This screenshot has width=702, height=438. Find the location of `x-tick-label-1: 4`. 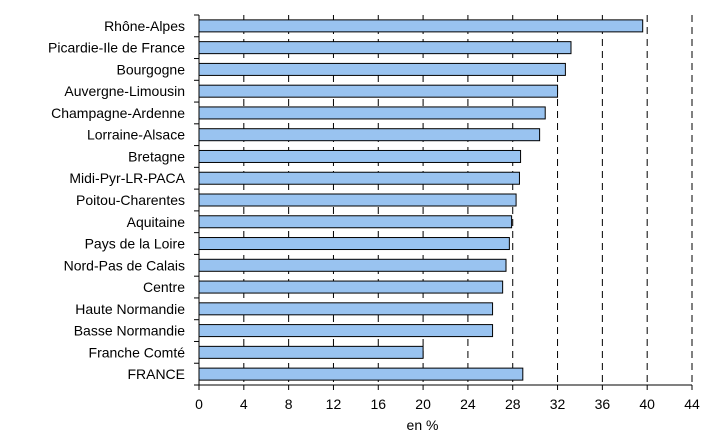

x-tick-label-1: 4 is located at coordinates (244, 404).